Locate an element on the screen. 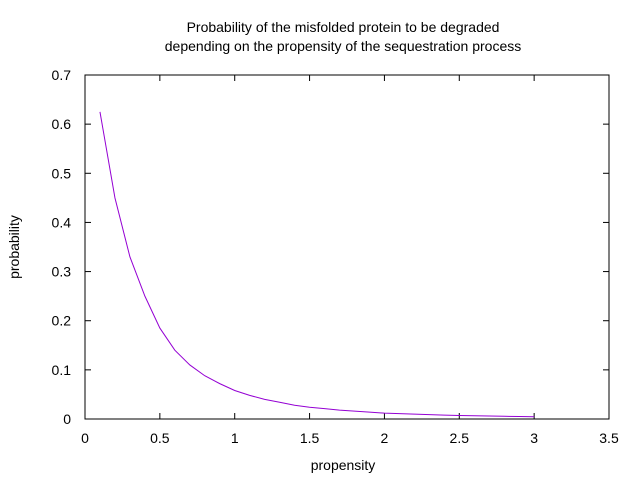 This screenshot has width=640, height=480. x-tick-label: 2.5 is located at coordinates (460, 438).